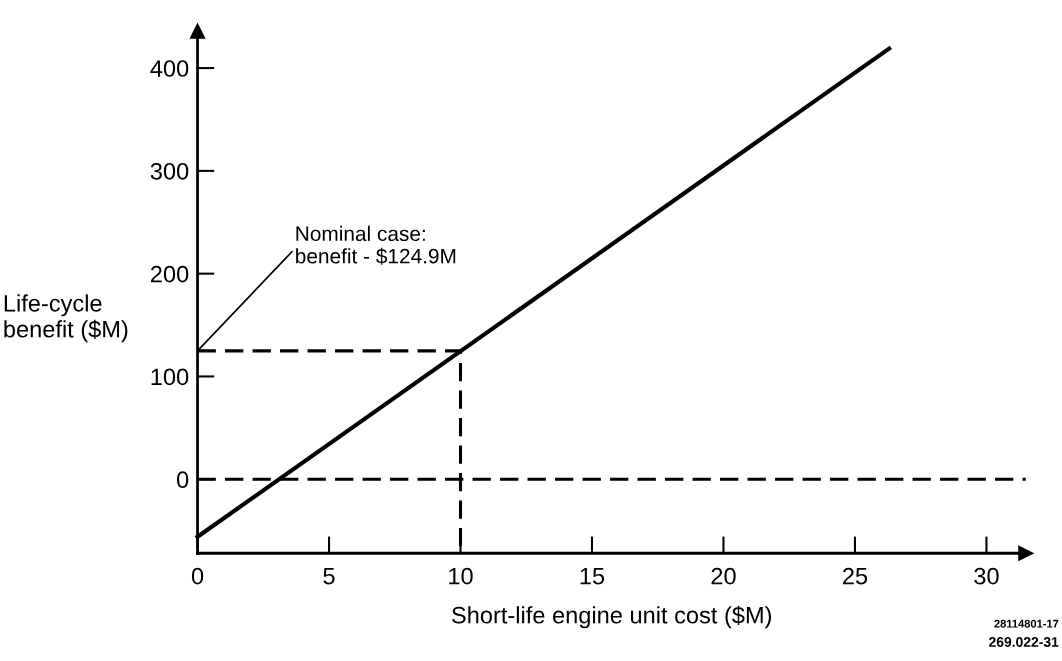 The image size is (1062, 661). Describe the element at coordinates (182, 480) in the screenshot. I see `y-tick-label: 0` at that location.